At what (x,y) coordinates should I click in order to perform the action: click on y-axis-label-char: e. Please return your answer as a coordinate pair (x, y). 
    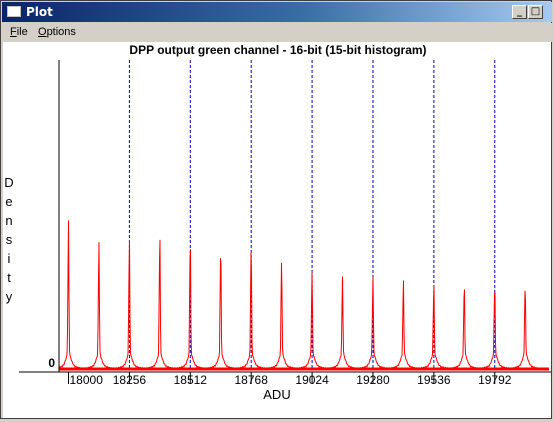
    Looking at the image, I should click on (8, 201).